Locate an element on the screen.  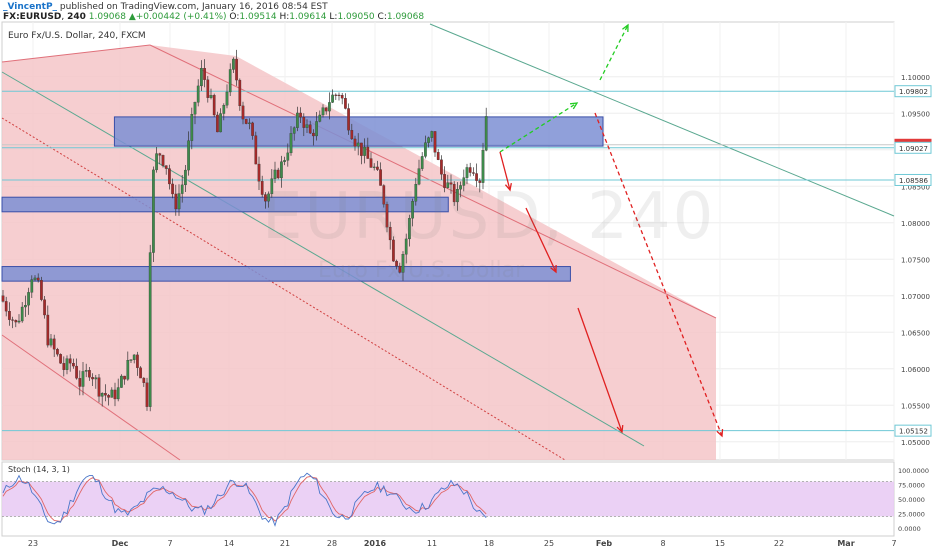
up-arrow-icon: ▲ is located at coordinates (132, 17).